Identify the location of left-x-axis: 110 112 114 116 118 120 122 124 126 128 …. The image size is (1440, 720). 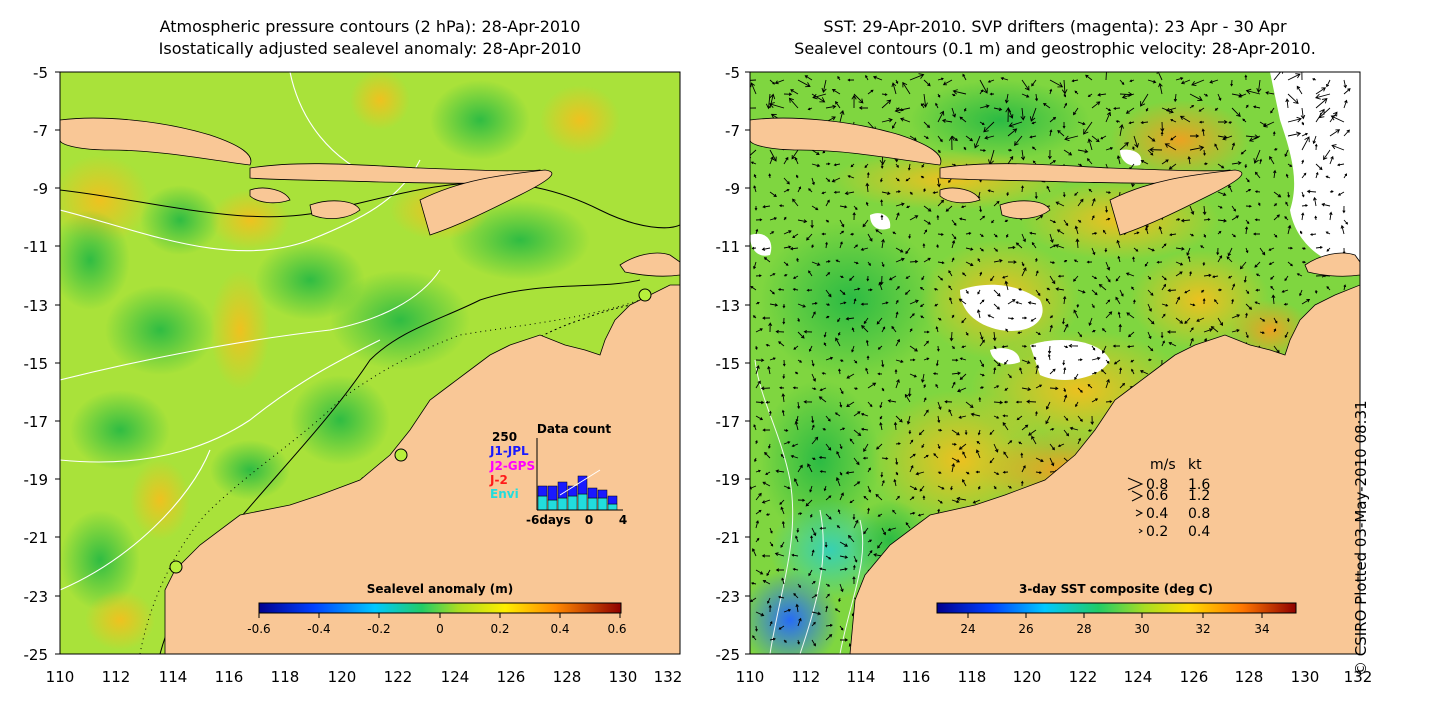
(364, 677).